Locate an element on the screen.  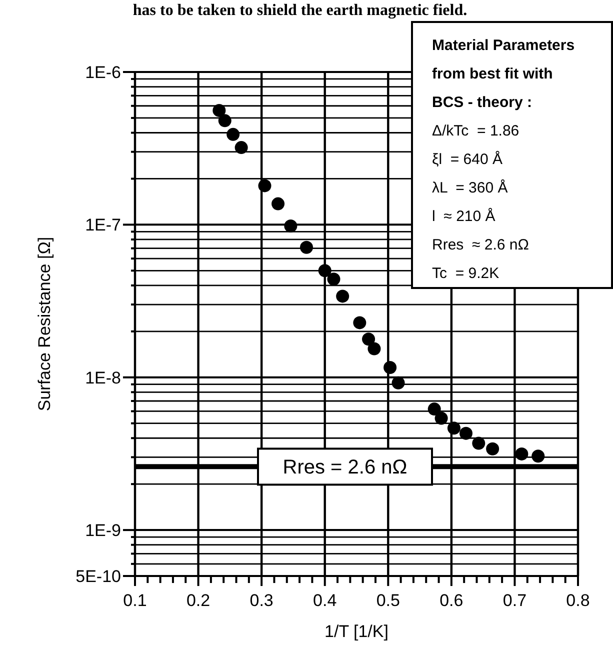
y-tick-label: 1E-7 is located at coordinates (103, 225).